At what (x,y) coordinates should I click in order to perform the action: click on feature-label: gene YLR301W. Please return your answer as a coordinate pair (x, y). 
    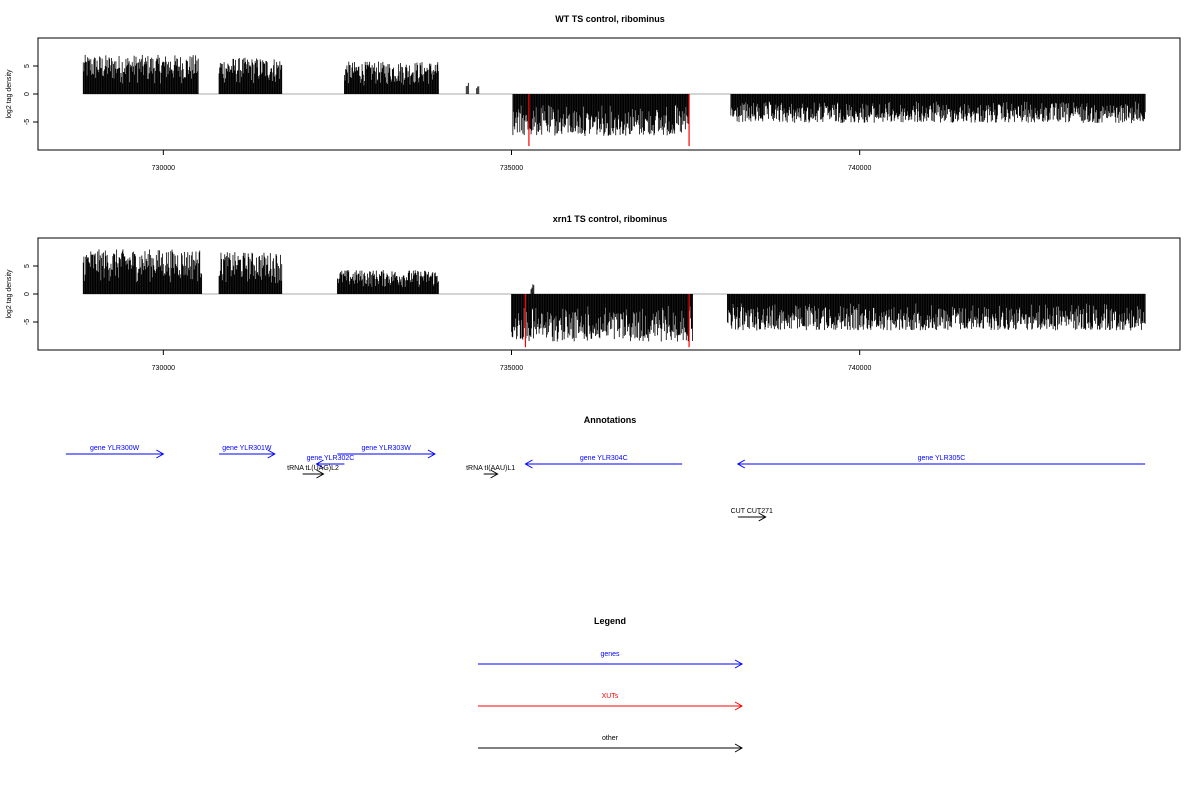
    Looking at the image, I should click on (247, 448).